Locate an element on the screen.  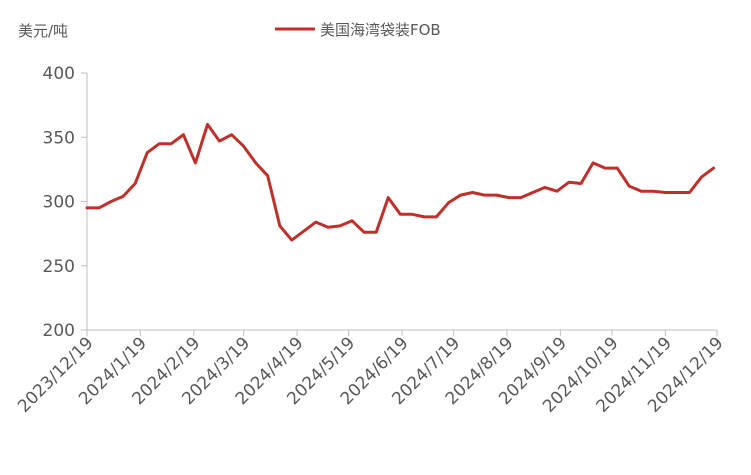
y-axis: 200 250 300 350 400 is located at coordinates (65, 202).